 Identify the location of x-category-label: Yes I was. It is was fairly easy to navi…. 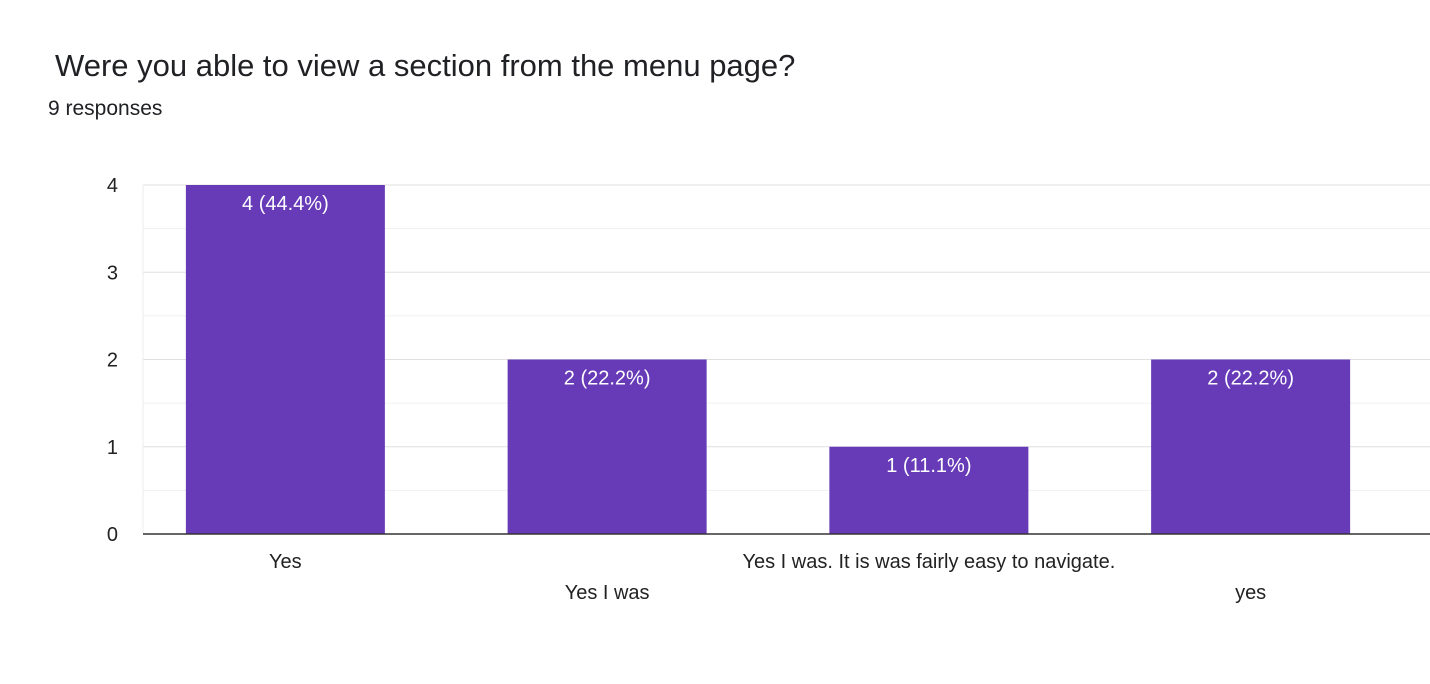
(928, 562).